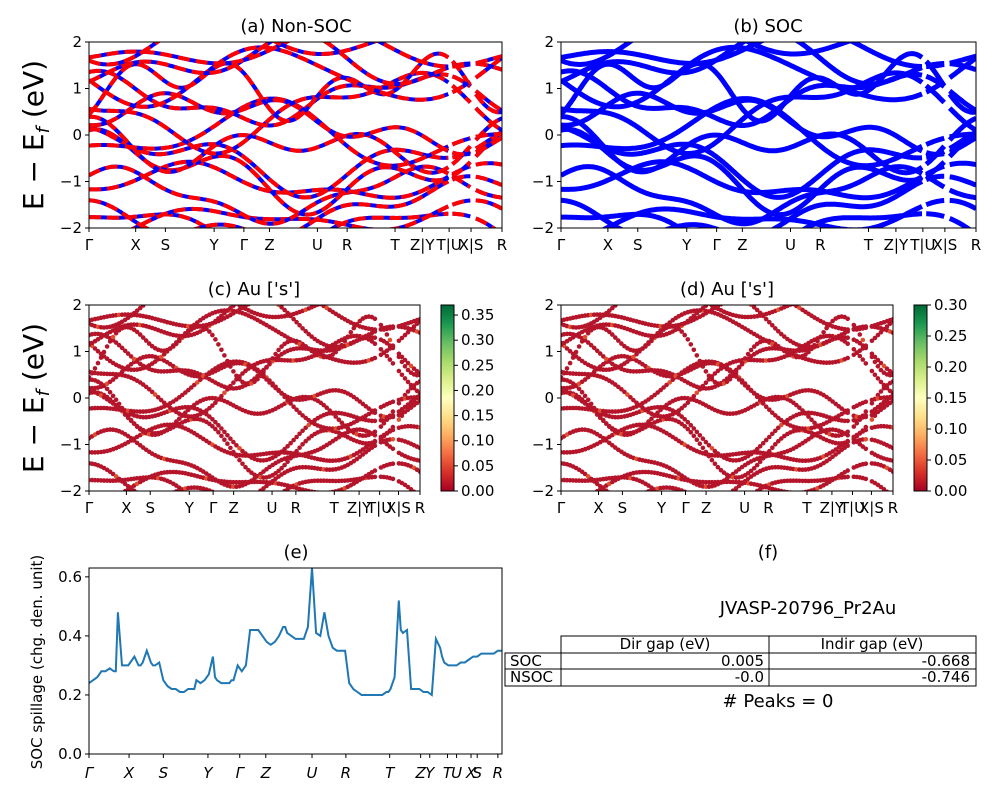 The width and height of the screenshot is (1000, 804). I want to click on band-line-nsoc-dashed, so click(293, 219).